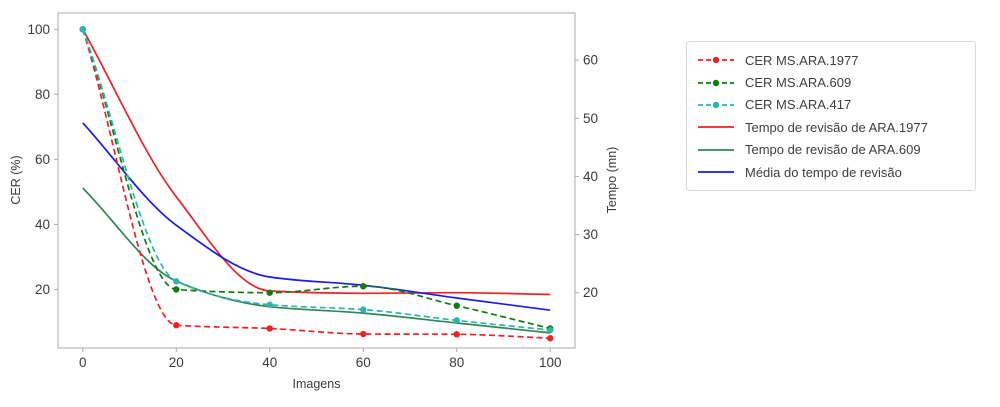 The height and width of the screenshot is (407, 1000). Describe the element at coordinates (590, 234) in the screenshot. I see `right-y-tick-label: 30` at that location.